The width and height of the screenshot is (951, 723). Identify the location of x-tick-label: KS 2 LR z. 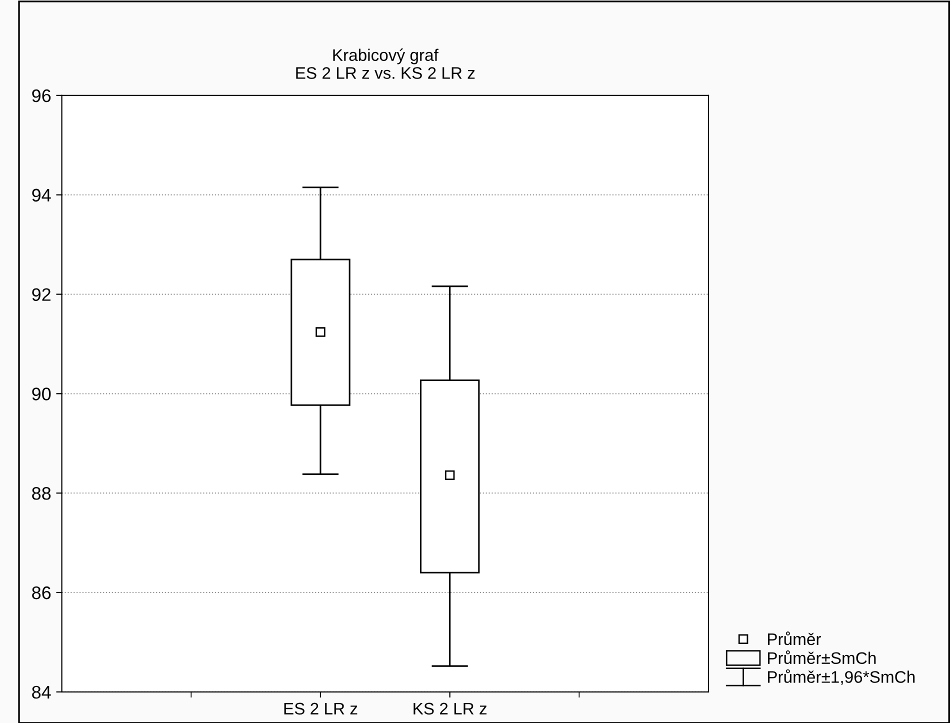
(450, 708).